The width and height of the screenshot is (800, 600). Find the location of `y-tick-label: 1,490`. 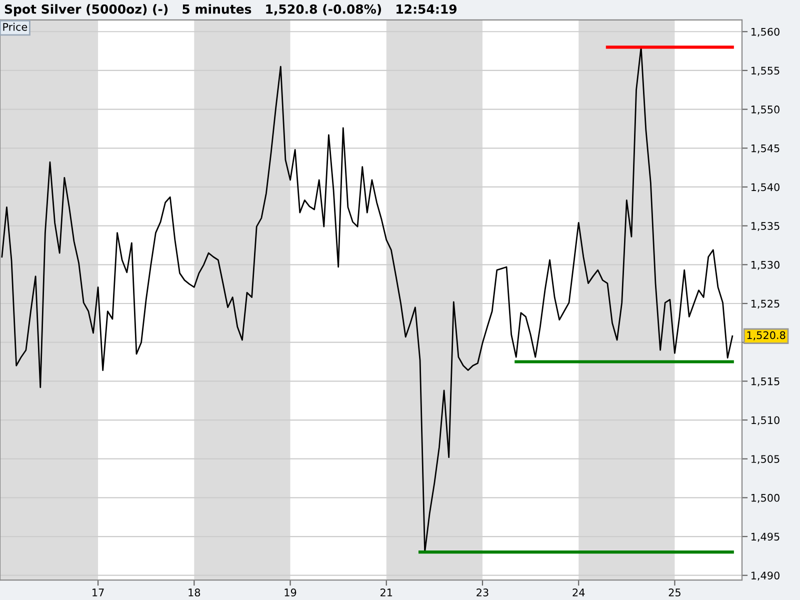

y-tick-label: 1,490 is located at coordinates (765, 576).